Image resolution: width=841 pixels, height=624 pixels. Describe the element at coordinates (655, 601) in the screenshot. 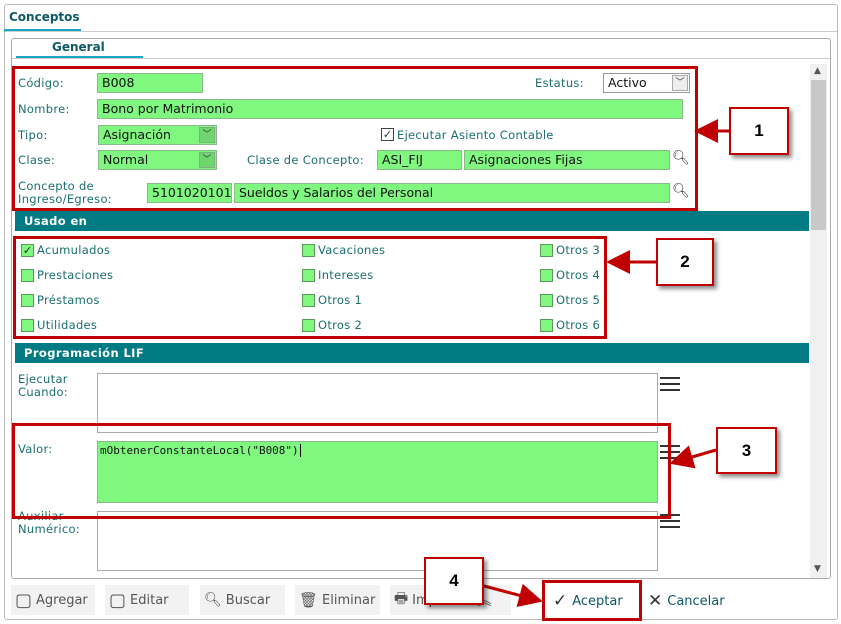

I see `close-icon: ✕` at that location.